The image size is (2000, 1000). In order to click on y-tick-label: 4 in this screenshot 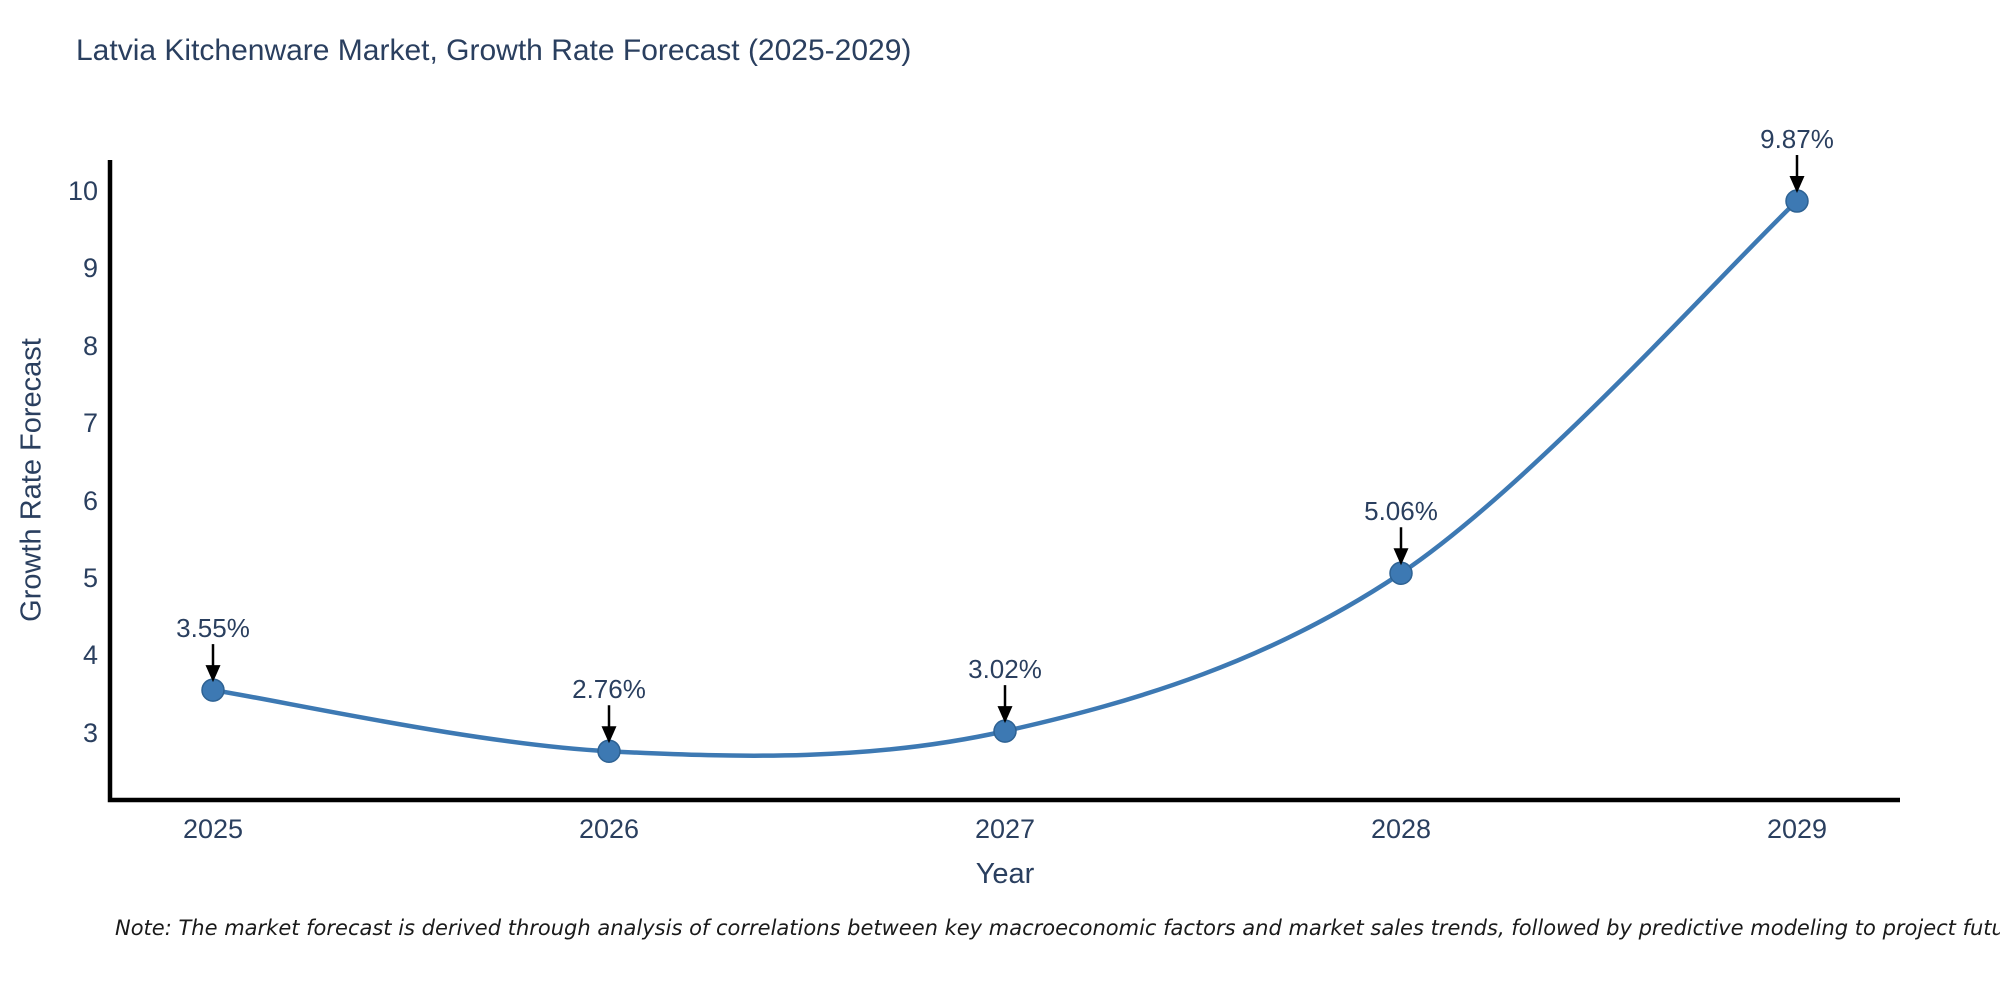, I will do `click(90, 655)`.